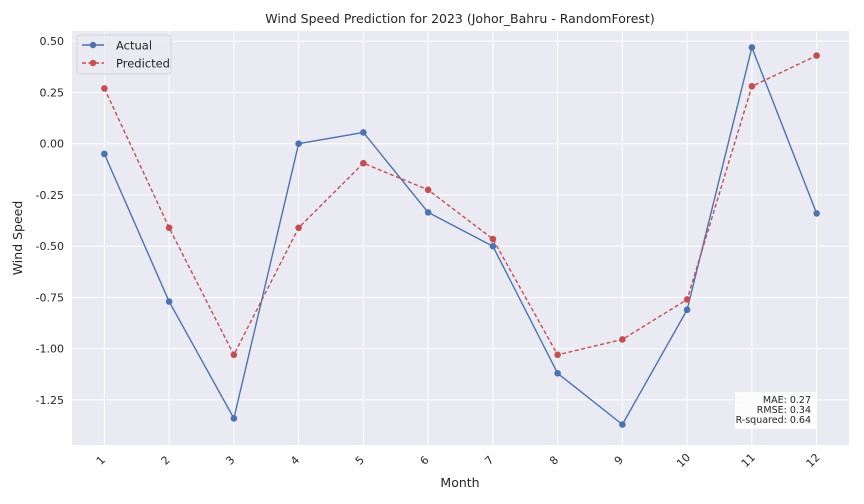 This screenshot has height=504, width=864. Describe the element at coordinates (124, 54) in the screenshot. I see `legend: Actual Predicted` at that location.